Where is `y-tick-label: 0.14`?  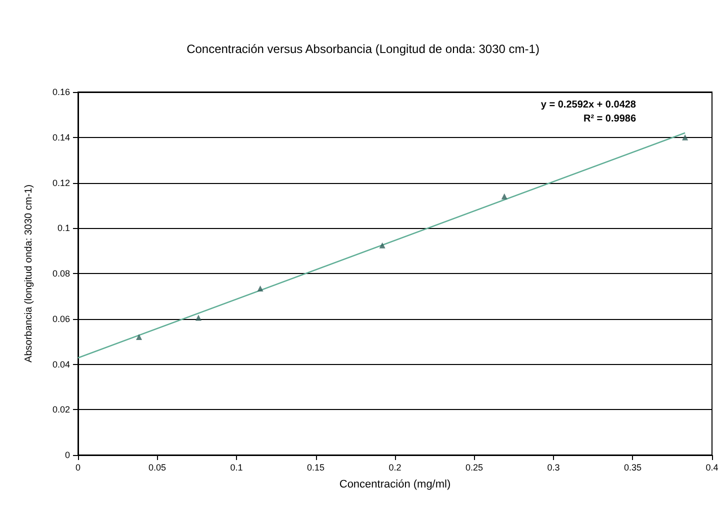
y-tick-label: 0.14 is located at coordinates (61, 137).